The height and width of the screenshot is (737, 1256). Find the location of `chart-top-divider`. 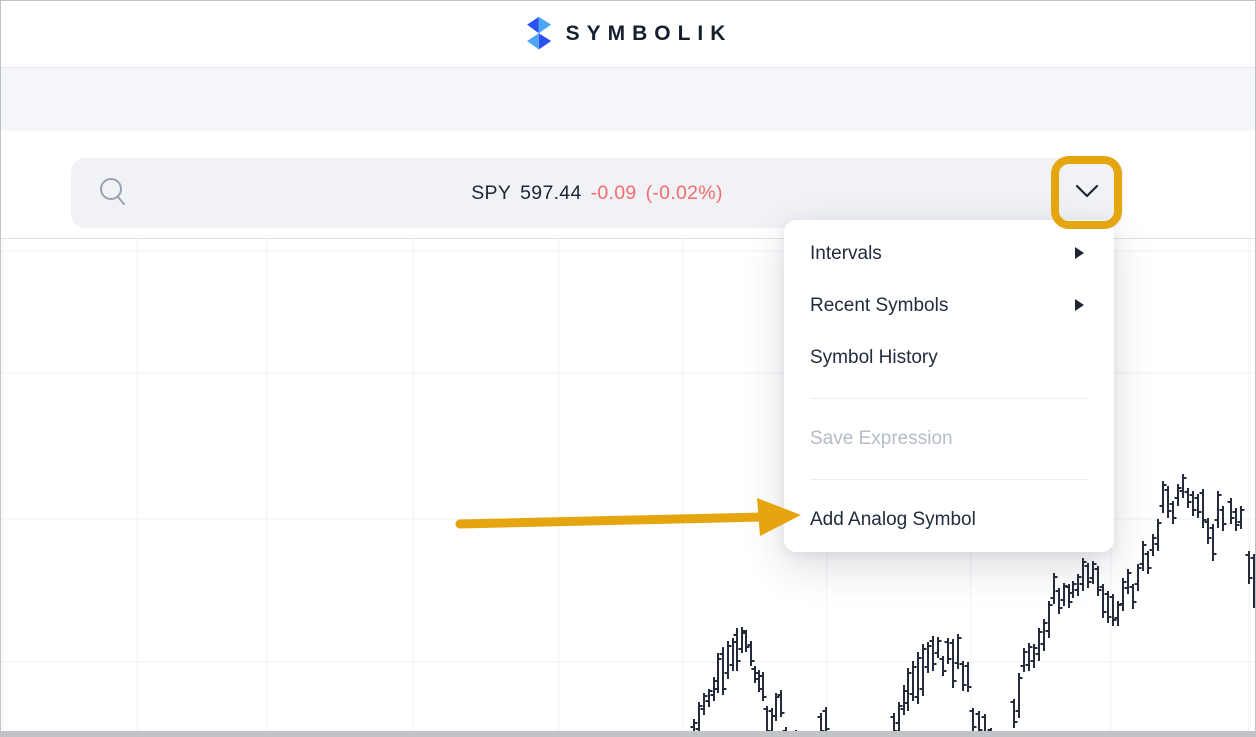

chart-top-divider is located at coordinates (628, 238).